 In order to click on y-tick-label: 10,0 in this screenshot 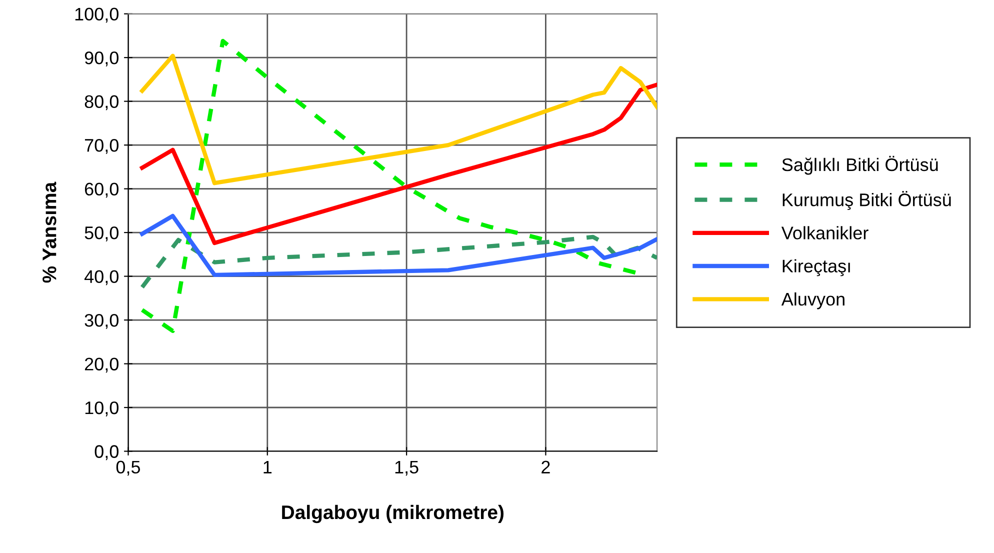, I will do `click(101, 408)`.